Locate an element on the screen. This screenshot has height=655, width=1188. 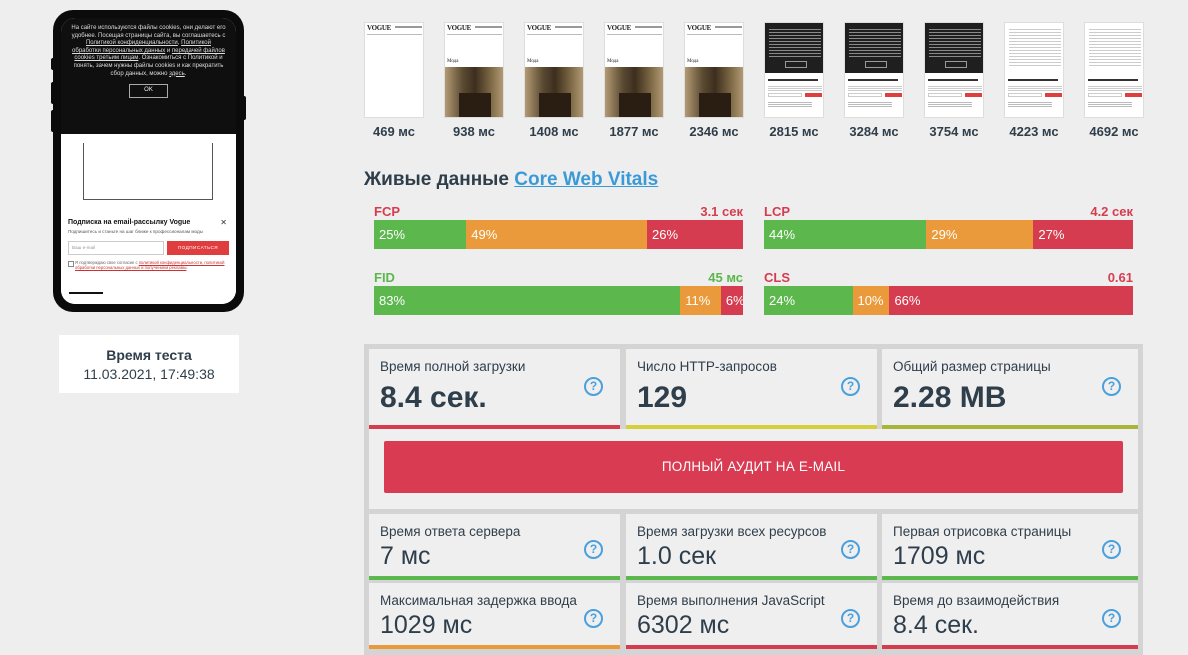
segment-good: 44% is located at coordinates (845, 234).